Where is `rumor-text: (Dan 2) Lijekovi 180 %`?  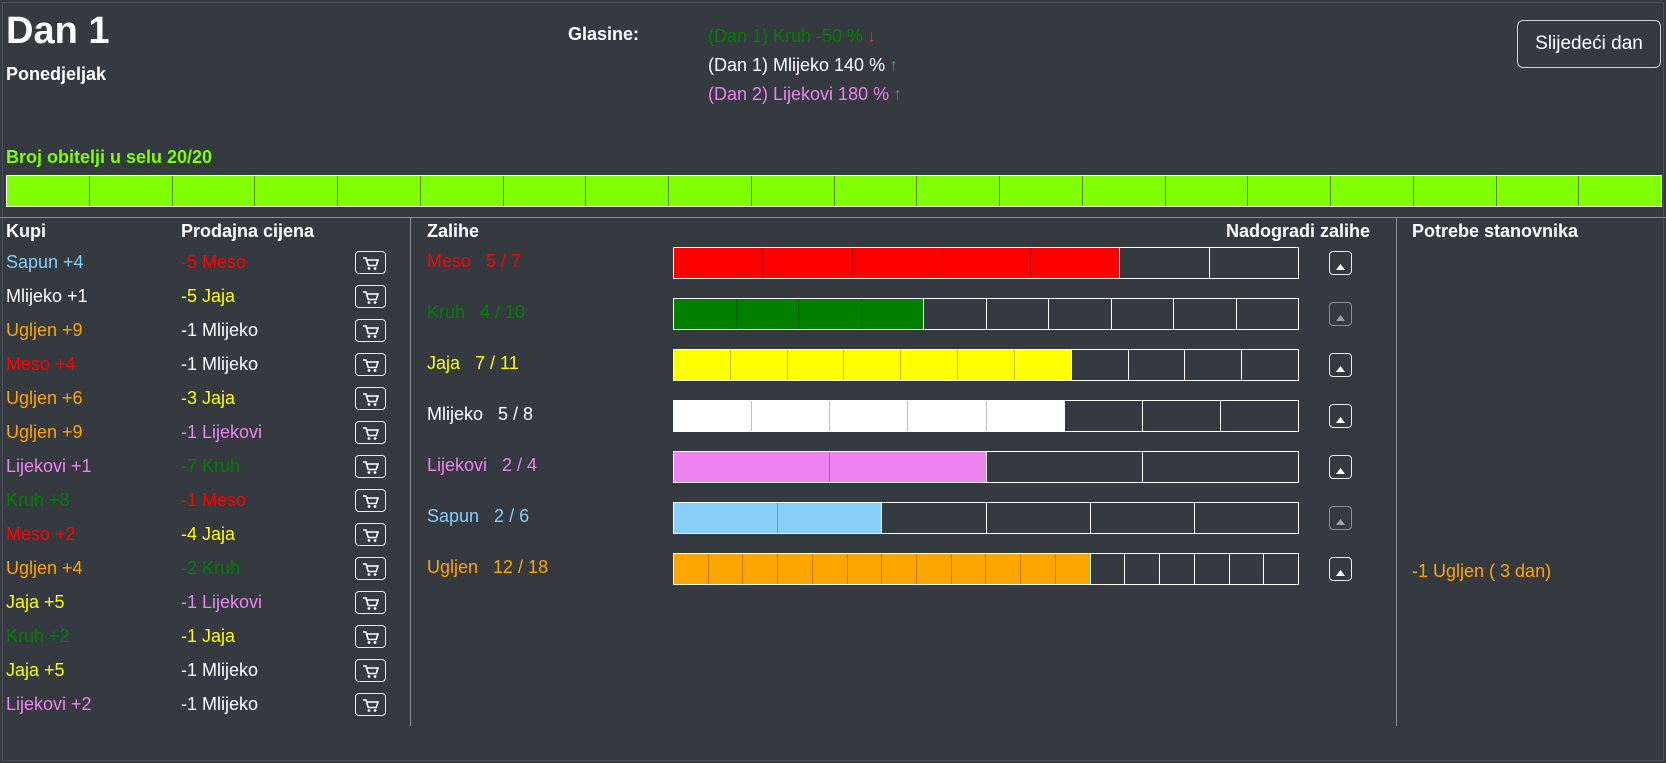 rumor-text: (Dan 2) Lijekovi 180 % is located at coordinates (799, 94).